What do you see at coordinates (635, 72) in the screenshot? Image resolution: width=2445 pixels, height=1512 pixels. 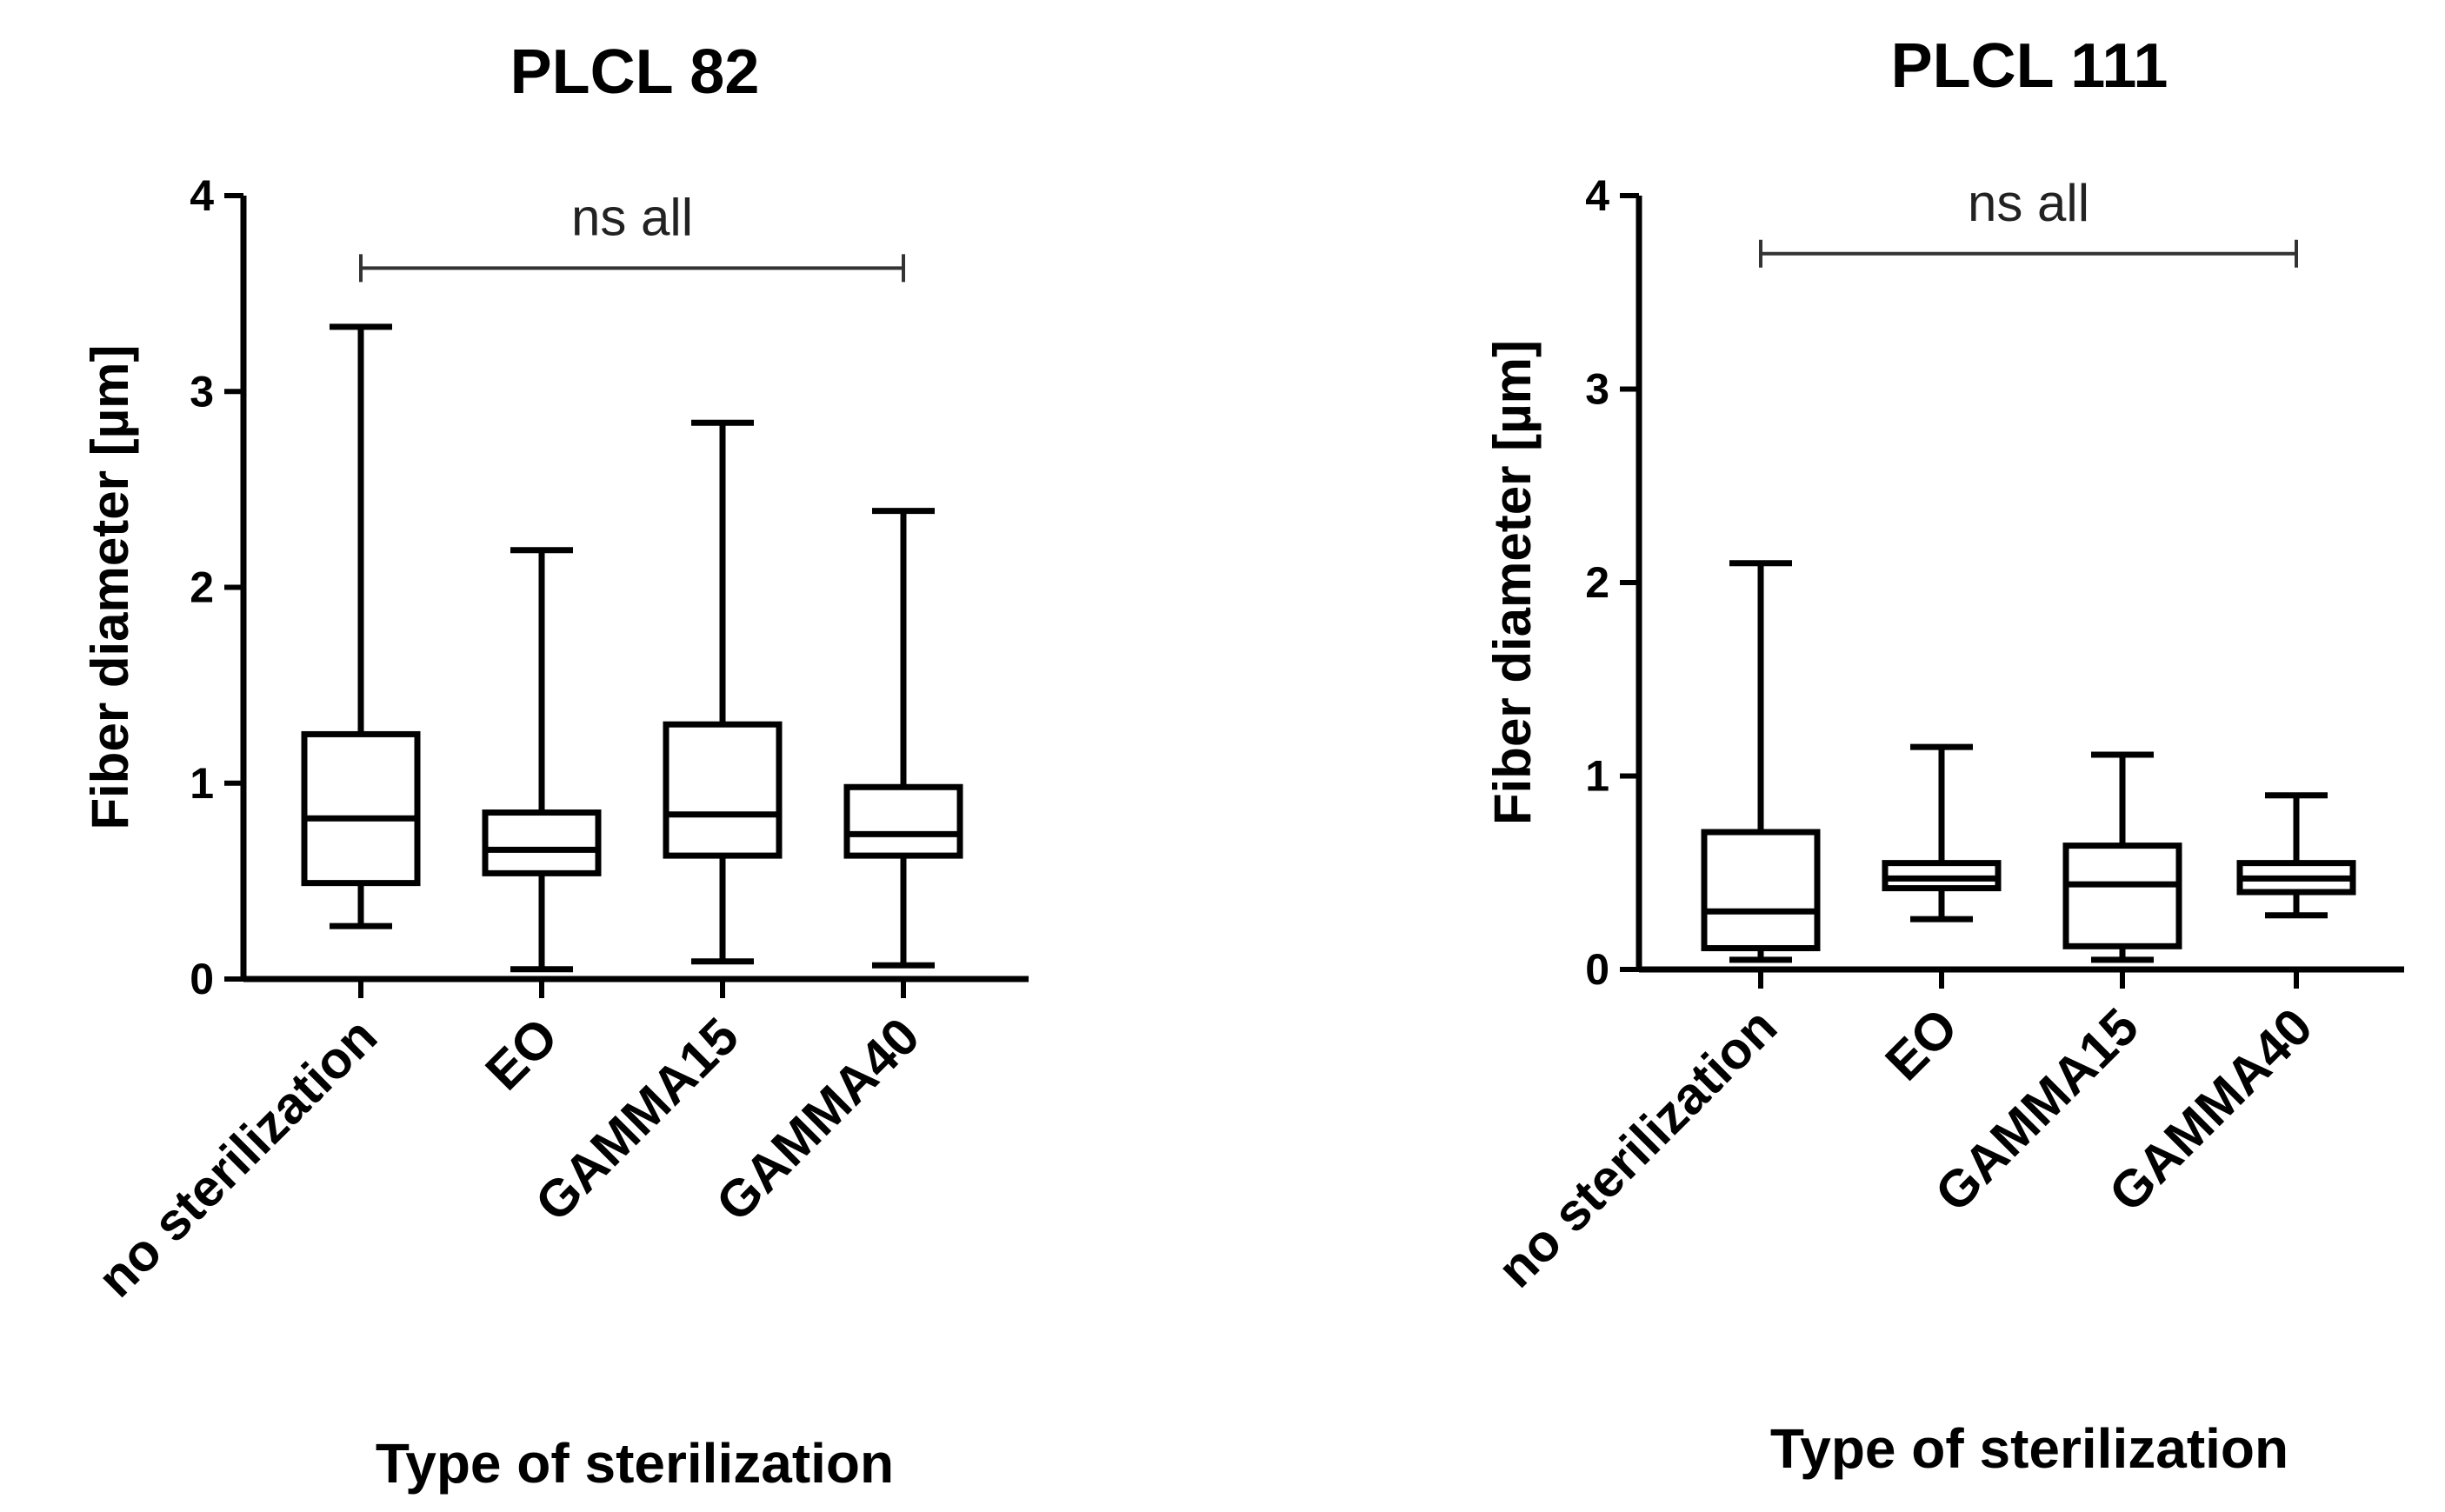 I see `chart-title: PLCL 82` at bounding box center [635, 72].